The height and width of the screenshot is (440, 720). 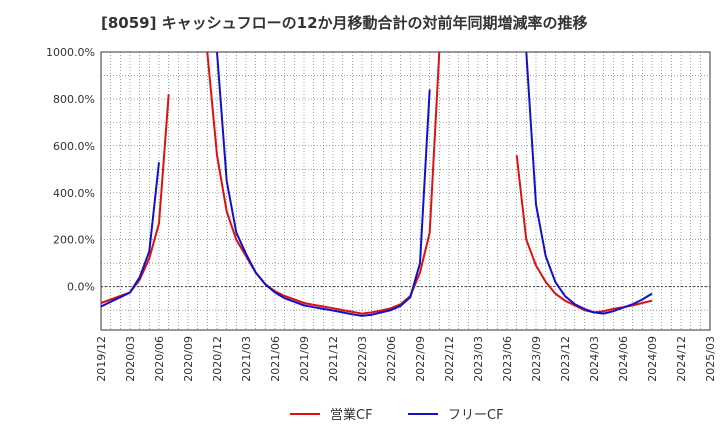 What do you see at coordinates (246, 359) in the screenshot?
I see `x-tick-label: 2021/03` at bounding box center [246, 359].